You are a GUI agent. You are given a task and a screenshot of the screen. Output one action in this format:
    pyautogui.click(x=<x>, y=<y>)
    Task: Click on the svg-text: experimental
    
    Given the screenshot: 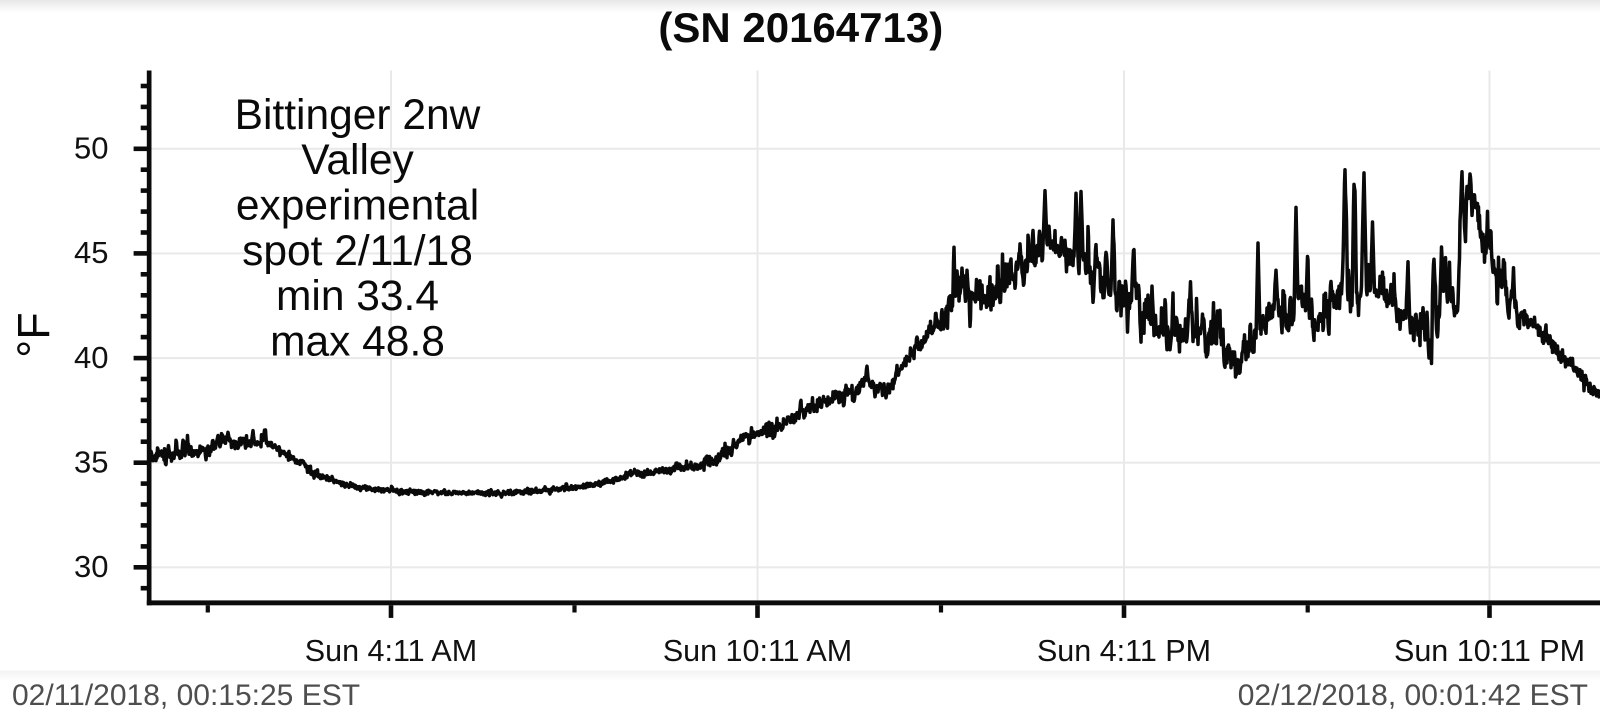 What is the action you would take?
    pyautogui.click(x=357, y=206)
    